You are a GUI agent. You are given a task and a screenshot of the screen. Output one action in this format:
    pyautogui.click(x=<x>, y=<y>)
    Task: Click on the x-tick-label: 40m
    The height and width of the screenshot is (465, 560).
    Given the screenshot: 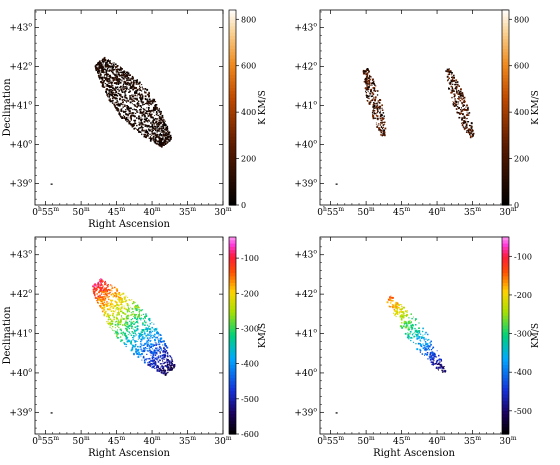 What is the action you would take?
    pyautogui.click(x=436, y=441)
    